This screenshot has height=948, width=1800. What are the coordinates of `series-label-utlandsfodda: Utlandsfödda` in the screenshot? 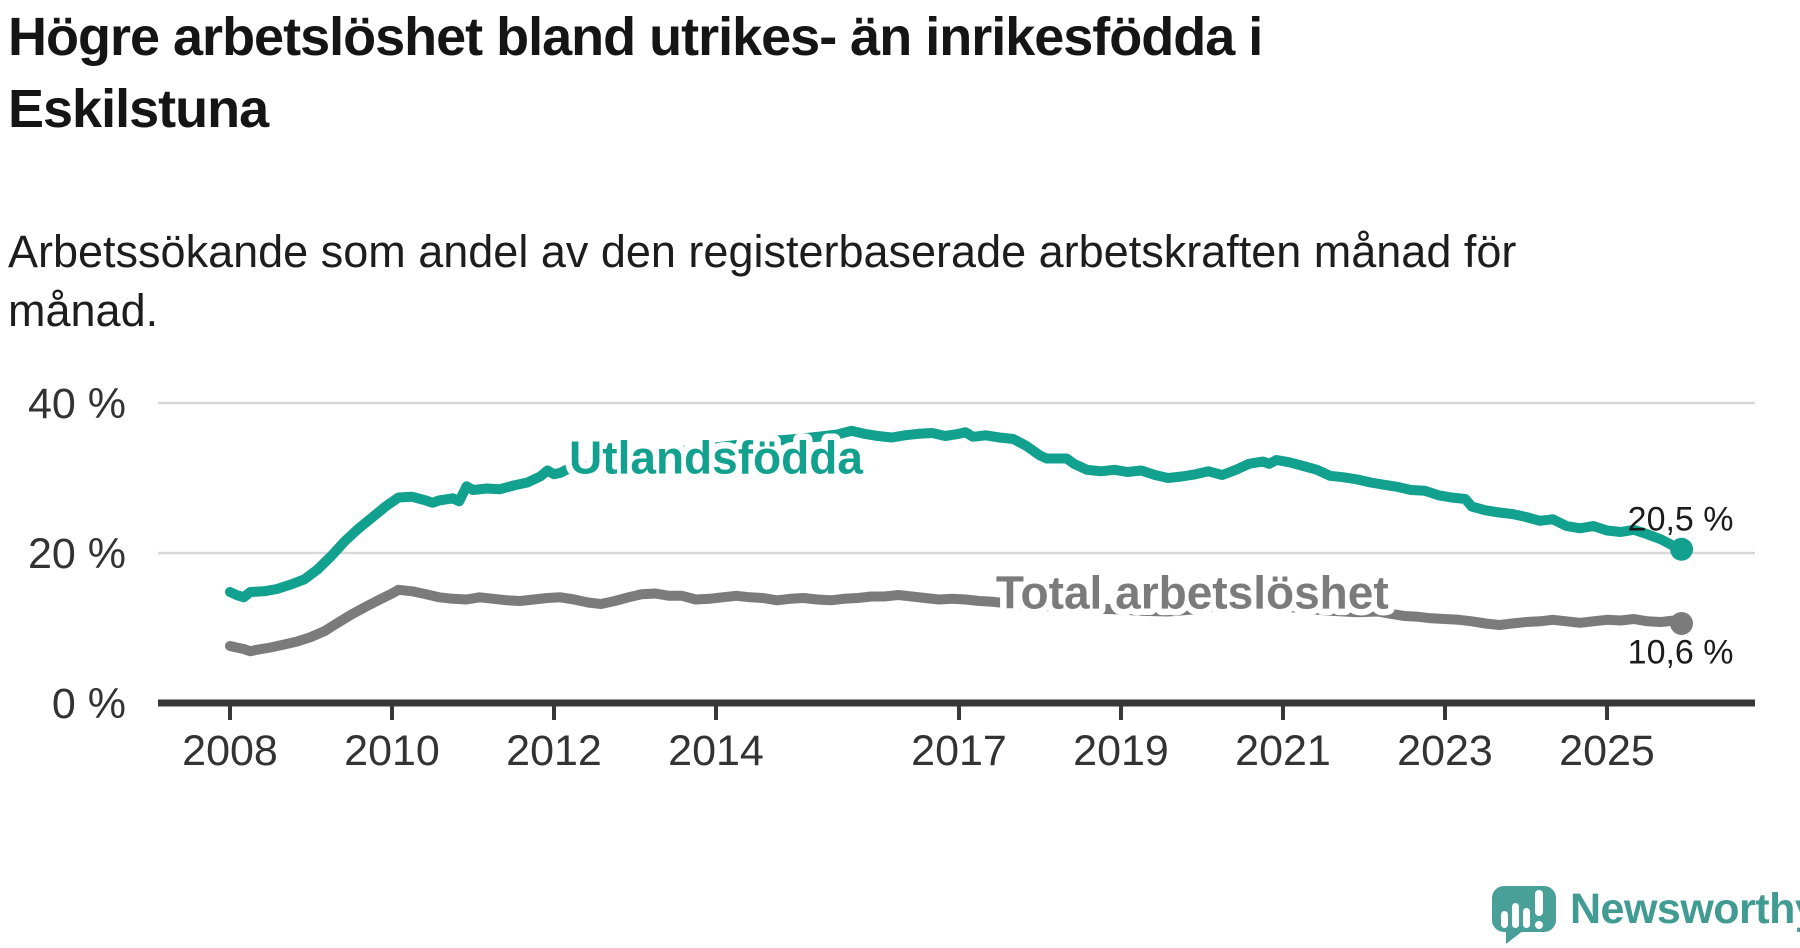 It's located at (716, 458).